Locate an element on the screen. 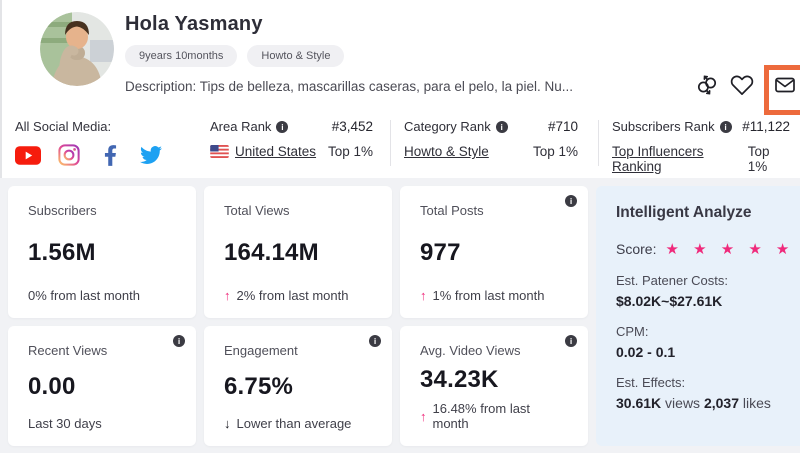 This screenshot has width=800, height=453. page-title: Hola Yasmany is located at coordinates (194, 24).